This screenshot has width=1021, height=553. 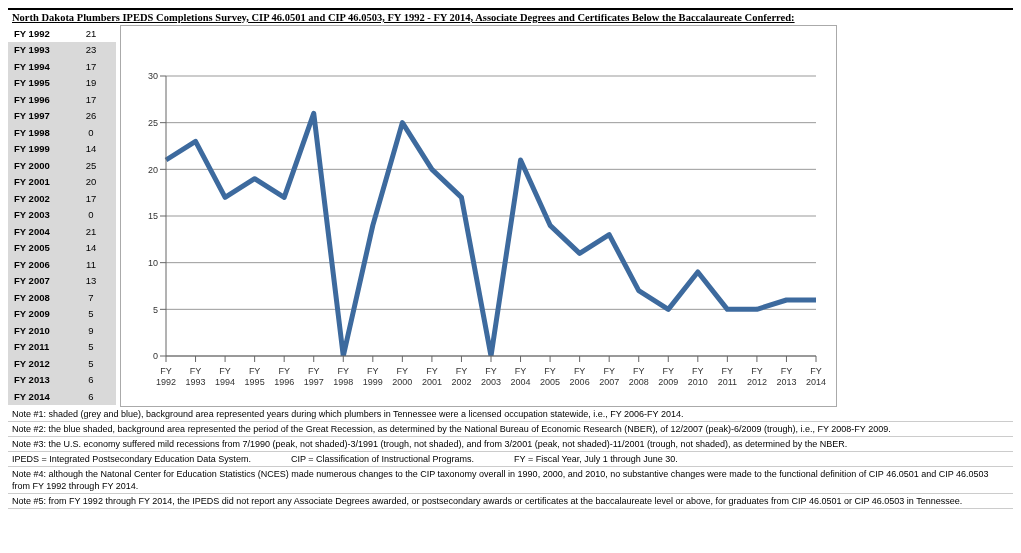 What do you see at coordinates (431, 376) in the screenshot?
I see `x-tick-label: FY 2001` at bounding box center [431, 376].